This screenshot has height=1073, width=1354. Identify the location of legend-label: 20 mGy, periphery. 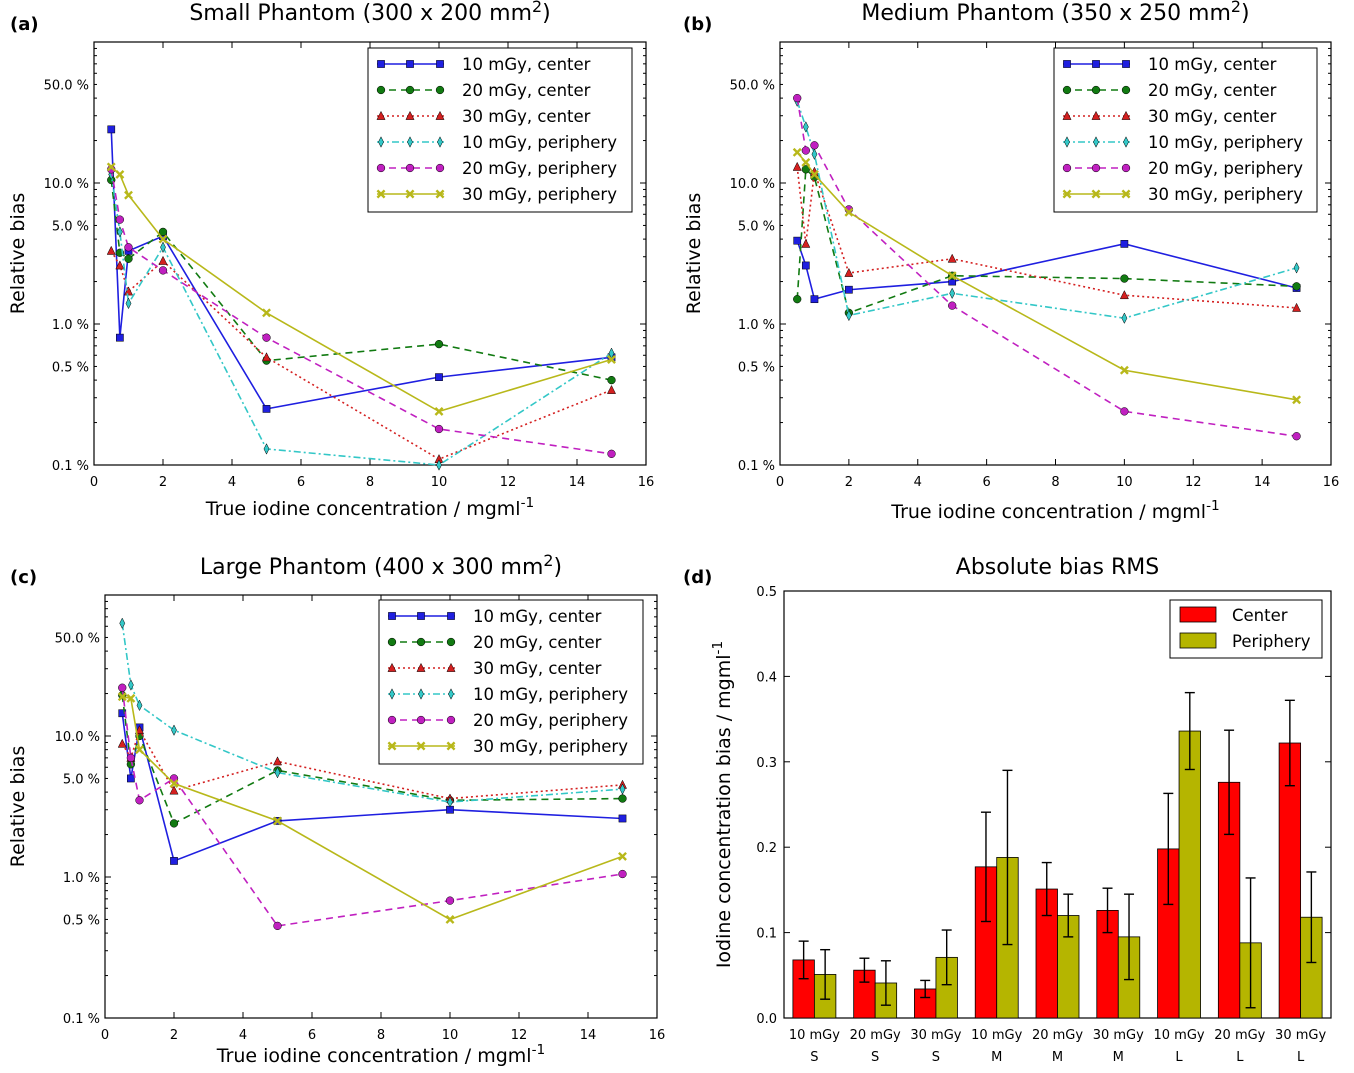
(550, 720).